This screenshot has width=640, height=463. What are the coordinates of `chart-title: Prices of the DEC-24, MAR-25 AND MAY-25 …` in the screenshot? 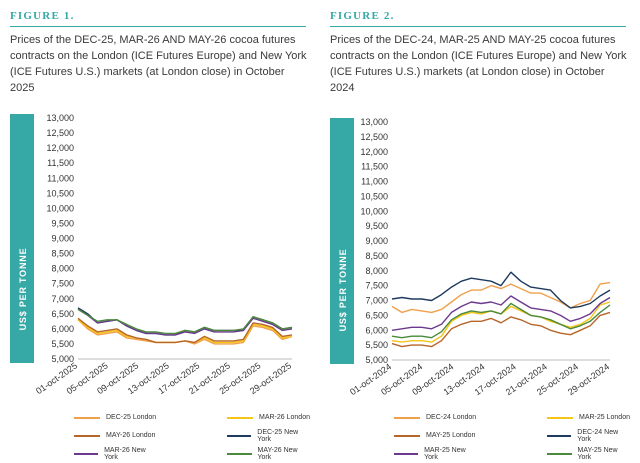 It's located at (478, 64).